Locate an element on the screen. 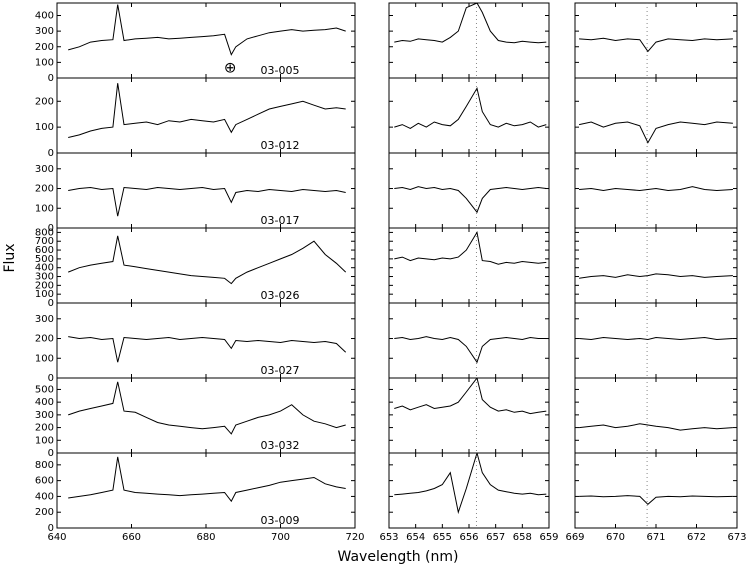 This screenshot has width=747, height=570. x-tick-label: 654 is located at coordinates (415, 537).